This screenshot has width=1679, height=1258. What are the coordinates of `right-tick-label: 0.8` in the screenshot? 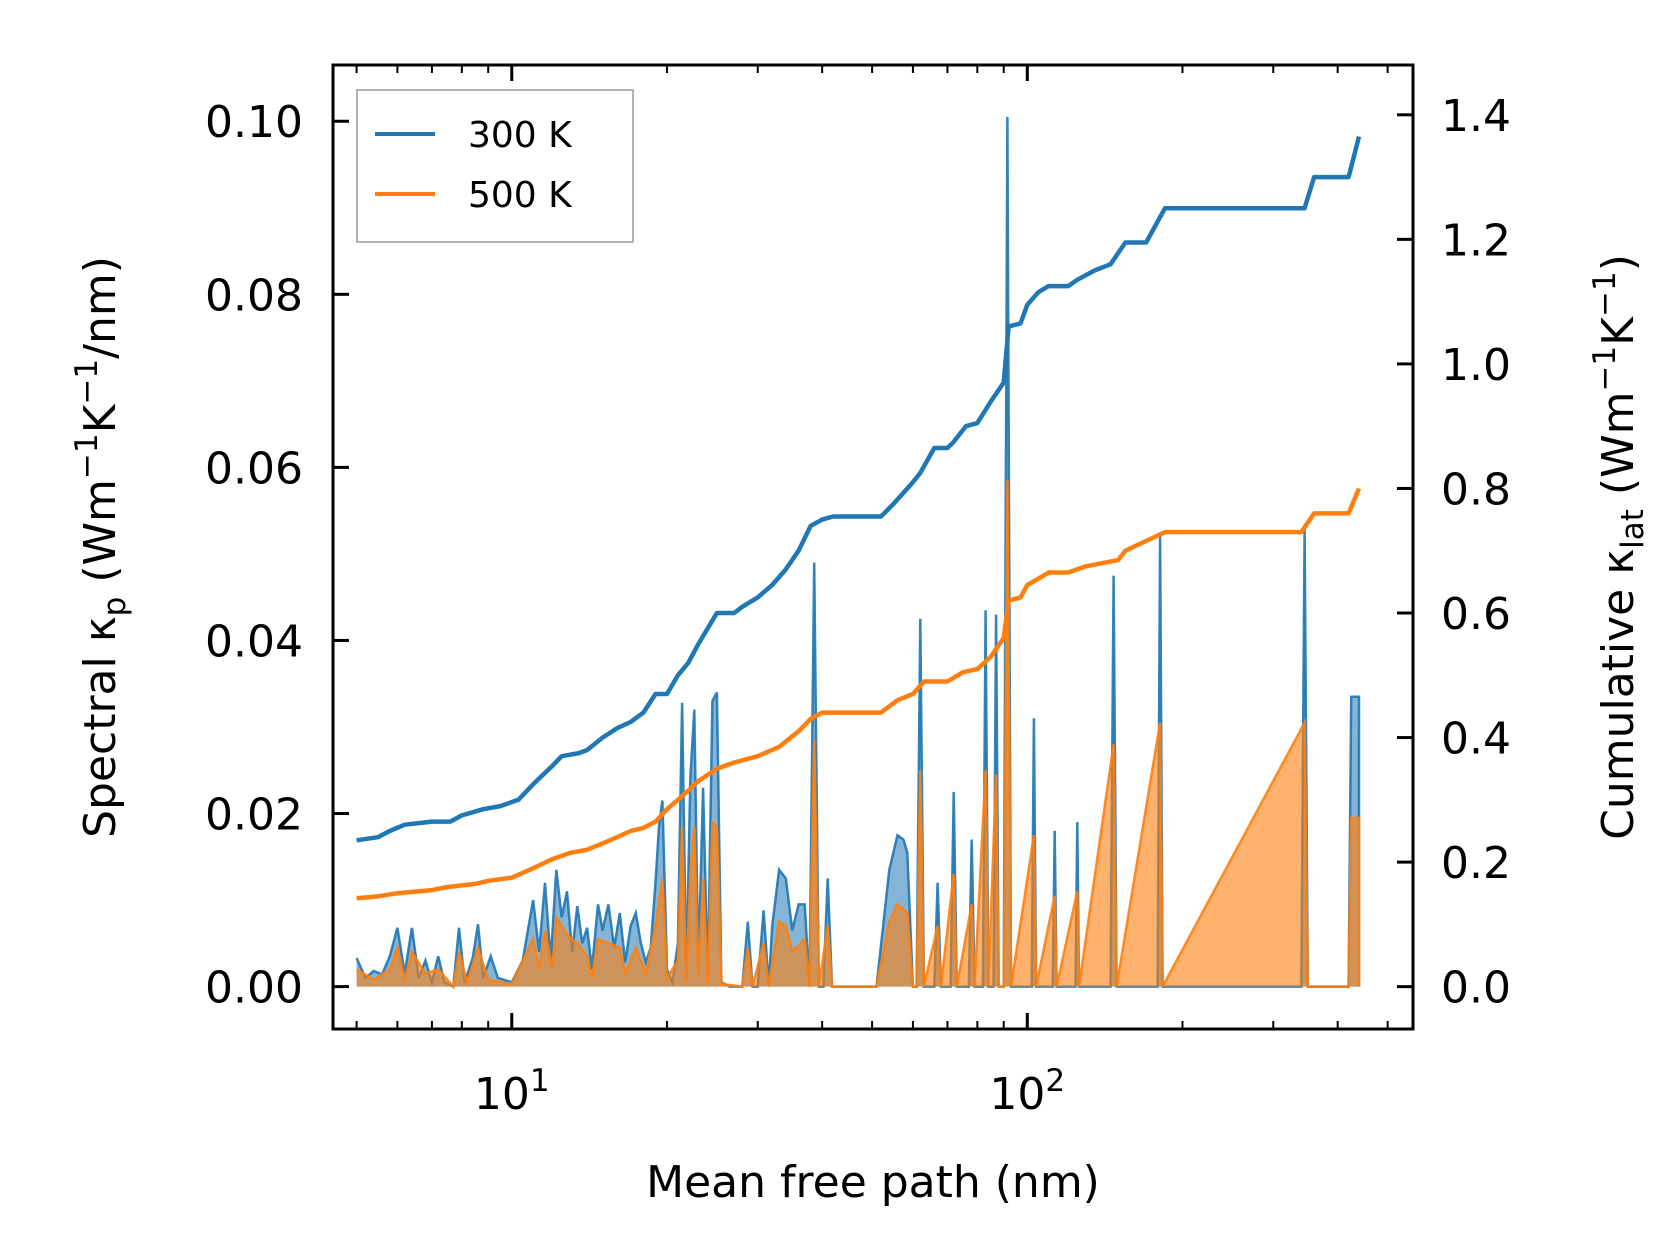 It's located at (1476, 489).